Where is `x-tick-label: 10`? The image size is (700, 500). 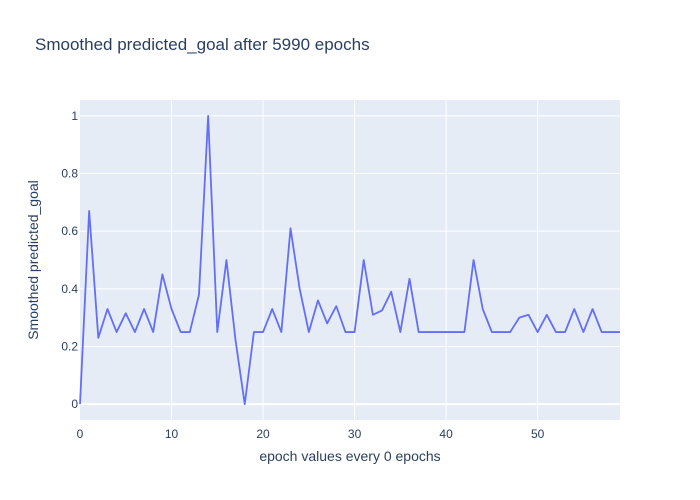
x-tick-label: 10 is located at coordinates (172, 434).